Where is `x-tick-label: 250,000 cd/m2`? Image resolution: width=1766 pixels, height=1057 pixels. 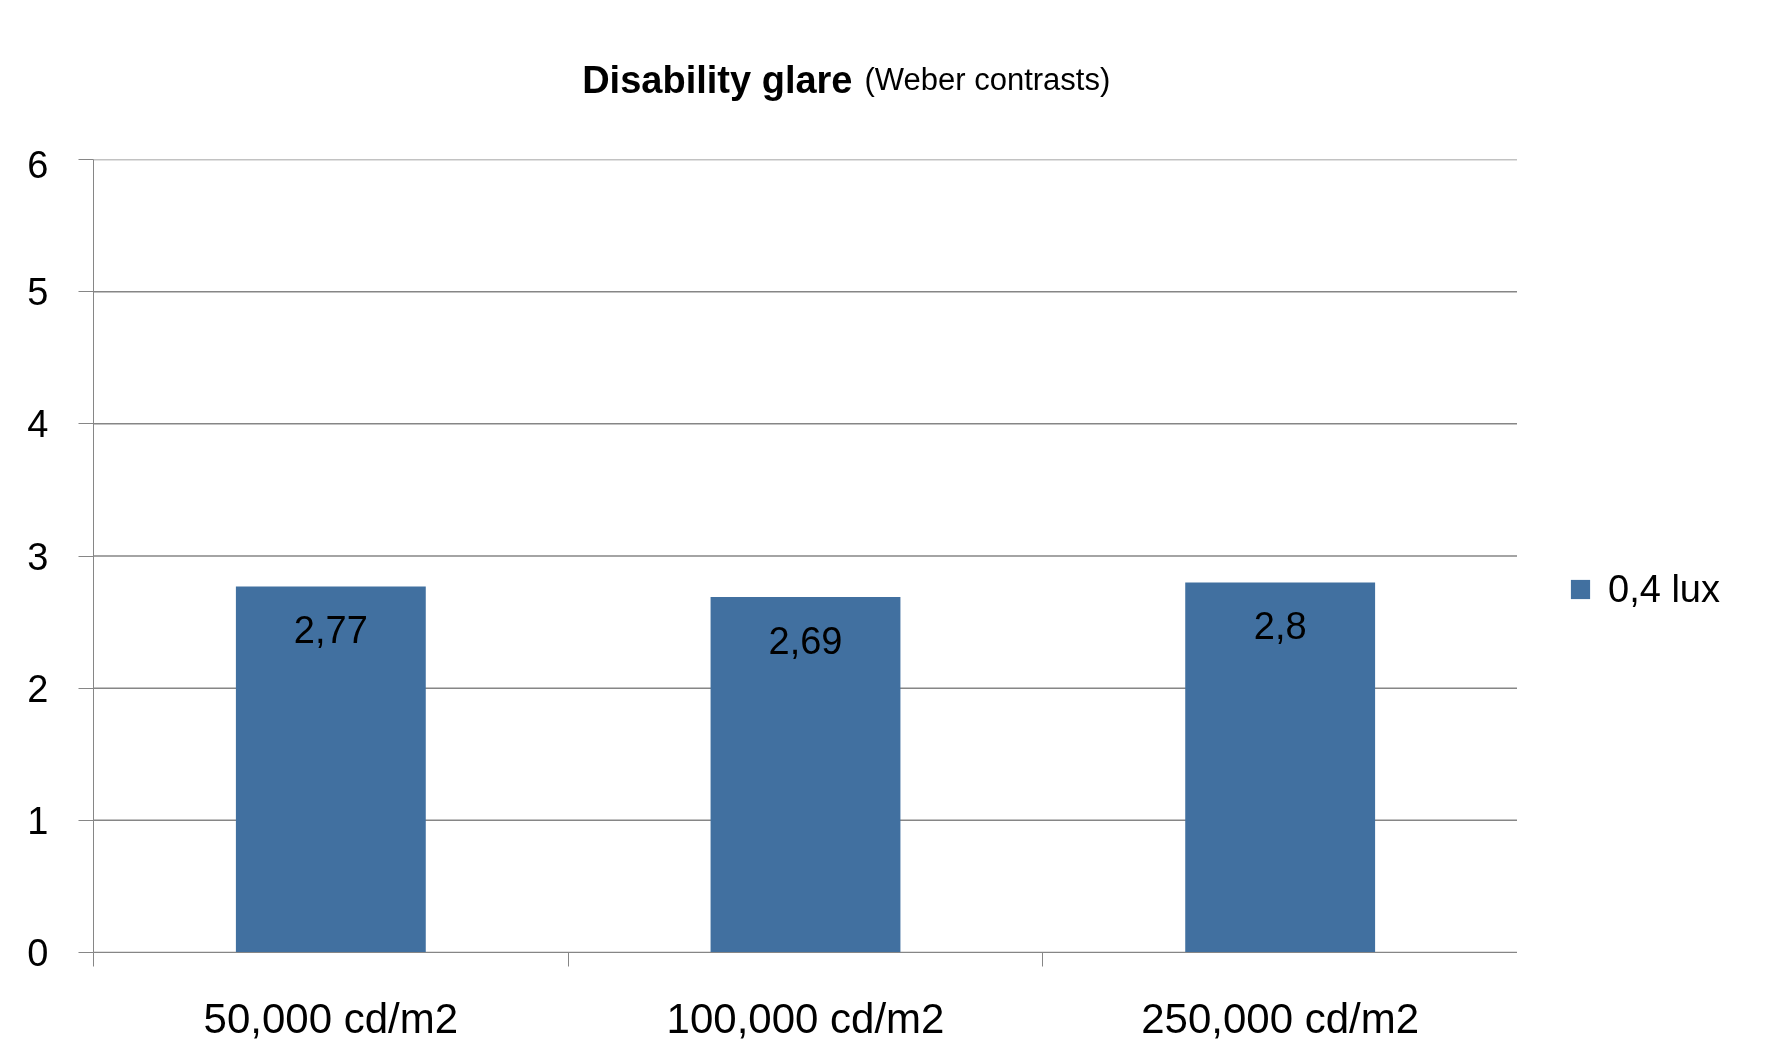
x-tick-label: 250,000 cd/m2 is located at coordinates (1280, 1018).